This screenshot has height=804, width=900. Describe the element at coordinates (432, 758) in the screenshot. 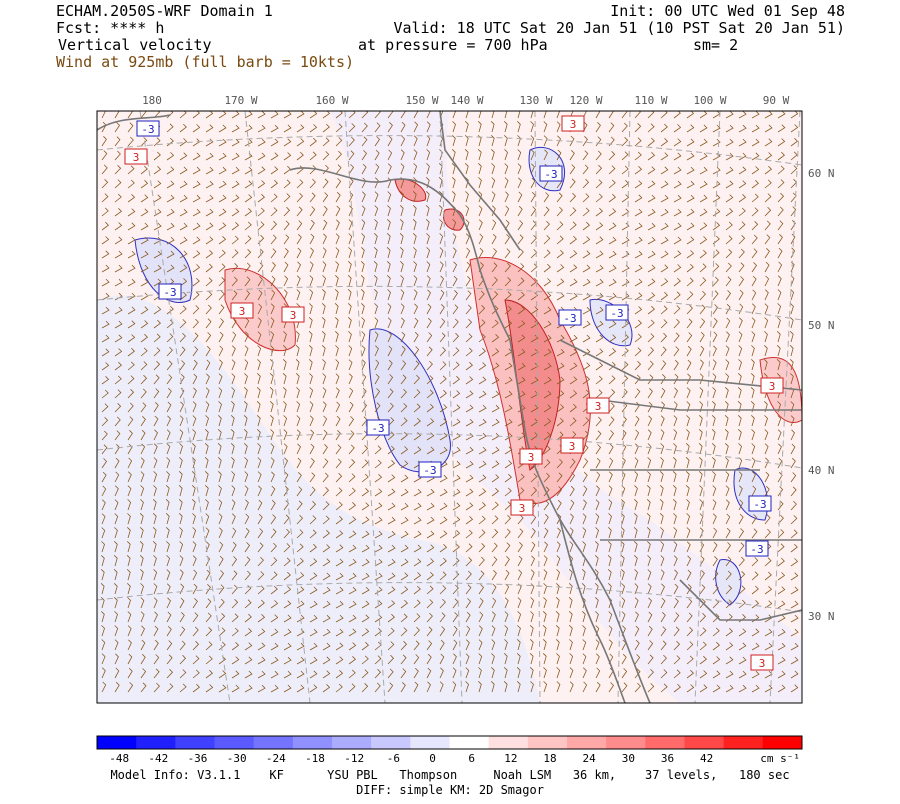

I see `colorbar-tick-label: 0` at that location.